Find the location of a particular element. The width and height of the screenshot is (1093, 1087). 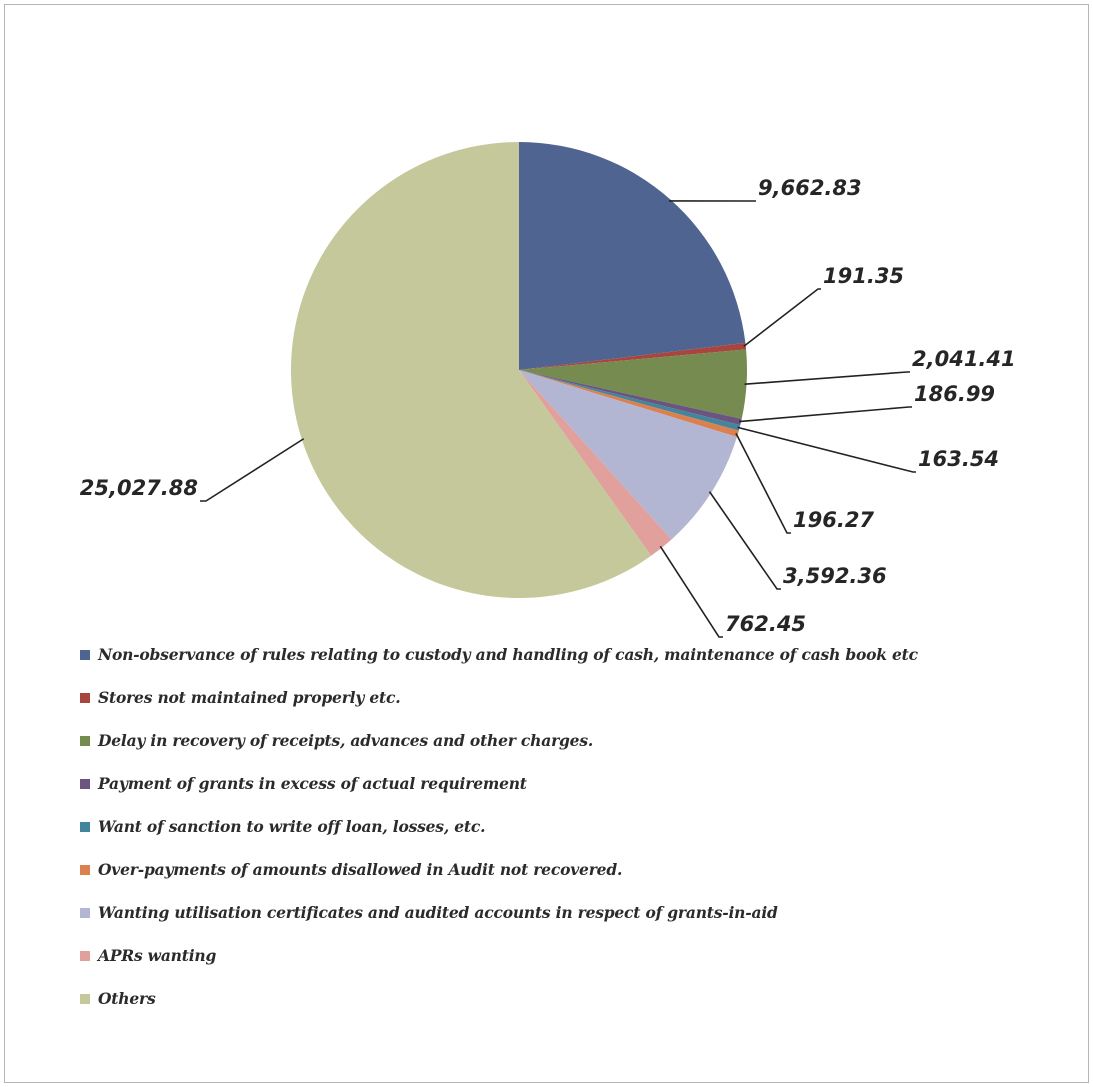

pie-slice-want-of-sanction-to-write-off- is located at coordinates (630, 400).